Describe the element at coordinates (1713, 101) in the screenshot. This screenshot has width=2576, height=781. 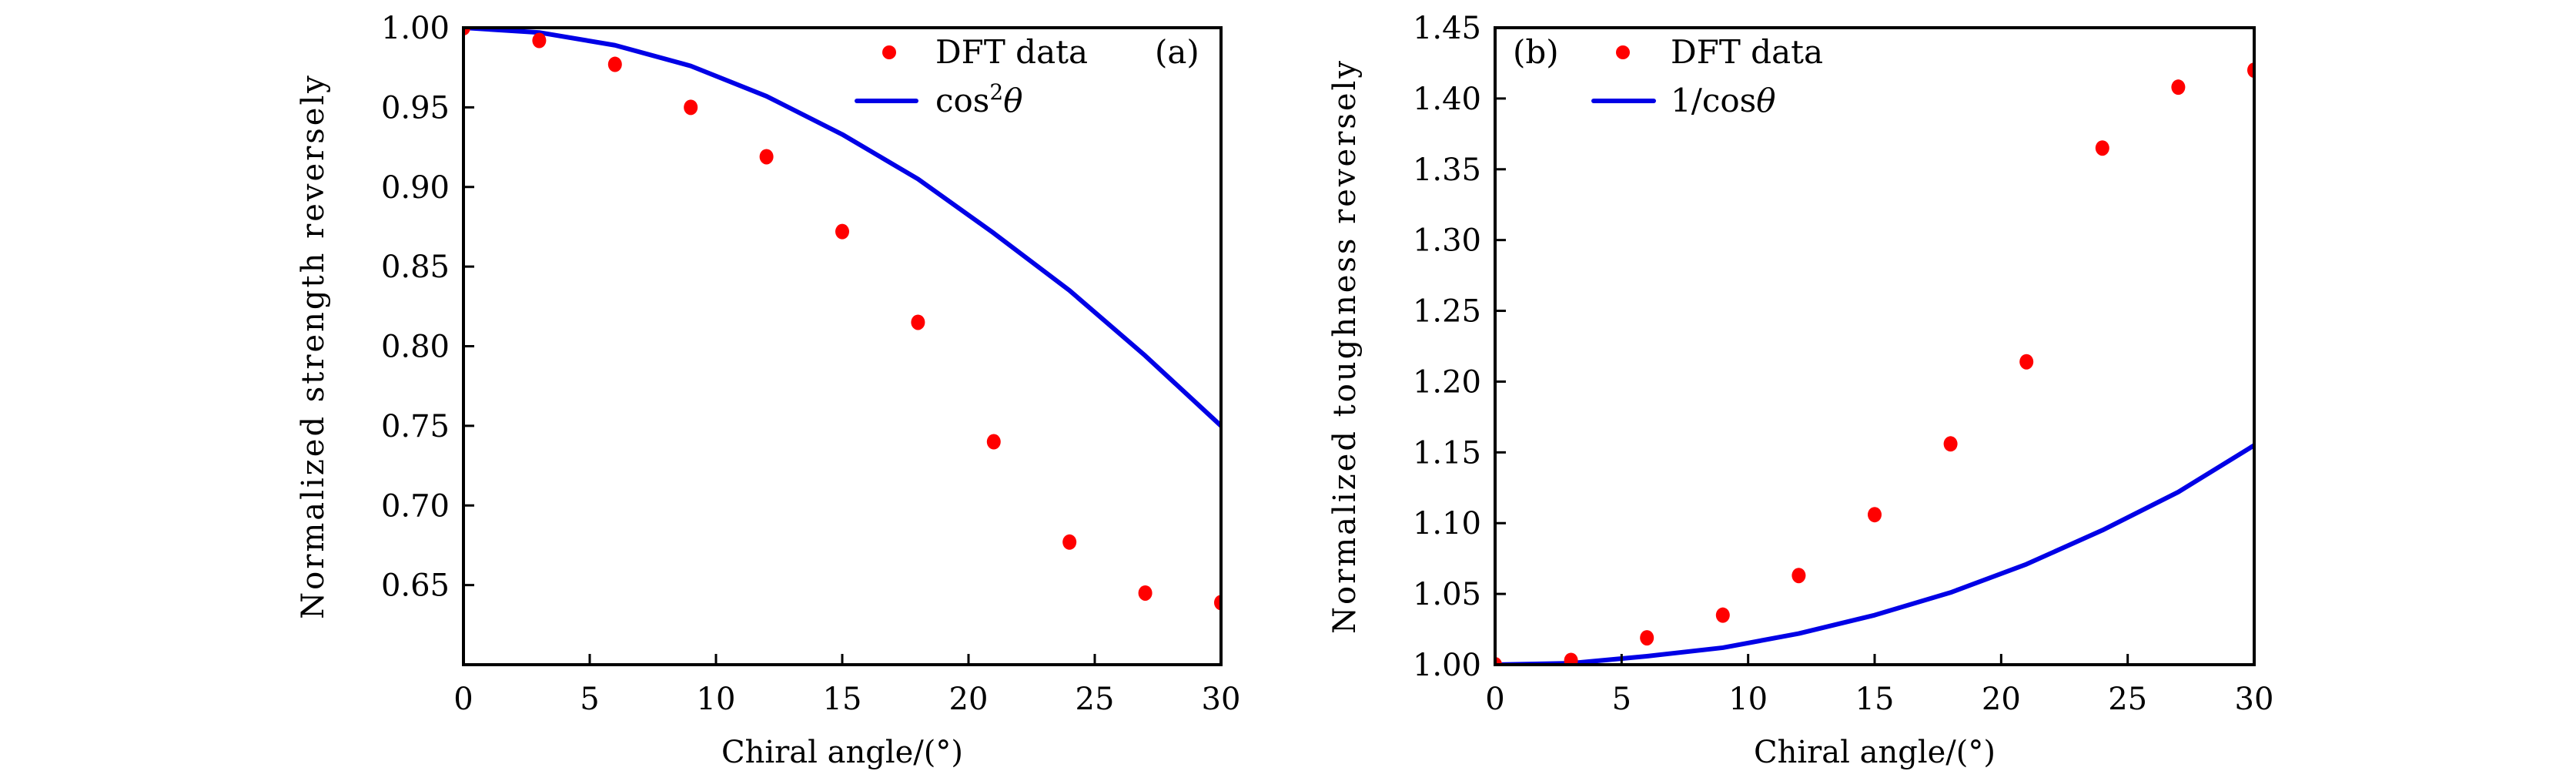
I see `legend-fit-main: 1/cos` at that location.